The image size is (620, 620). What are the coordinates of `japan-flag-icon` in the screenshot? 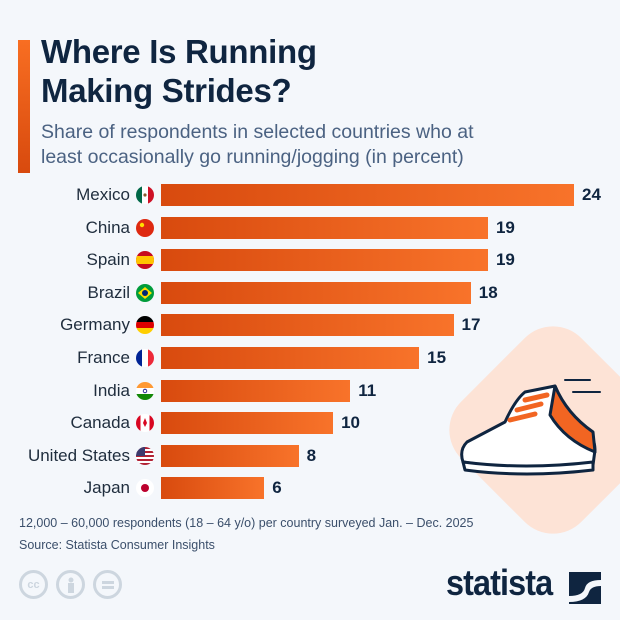 It's located at (145, 488).